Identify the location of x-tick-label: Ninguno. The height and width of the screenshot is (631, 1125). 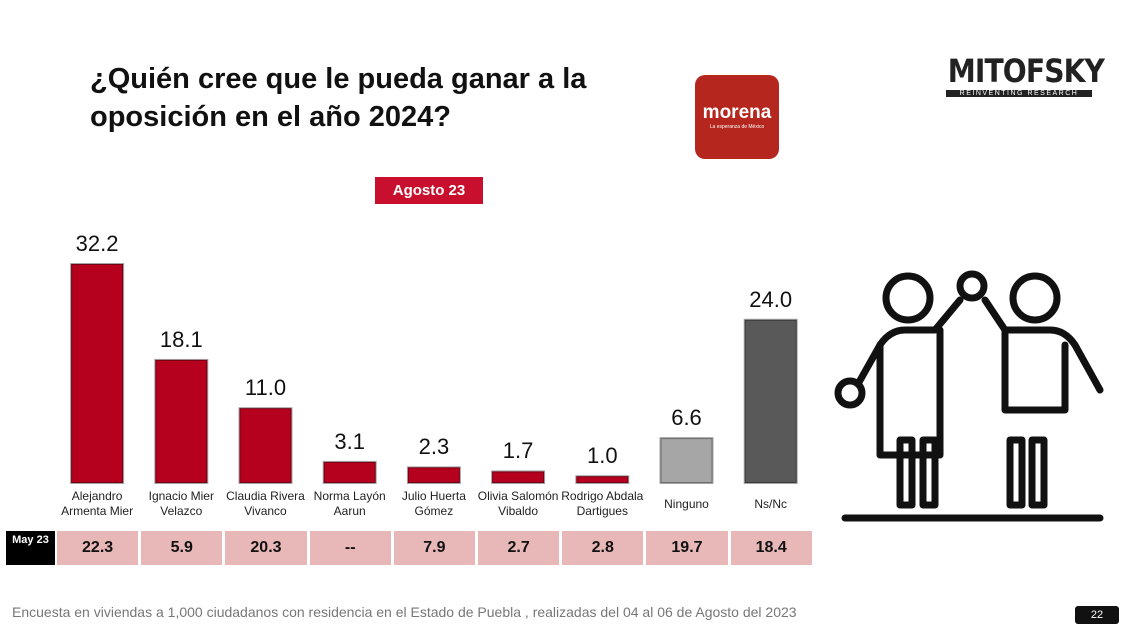
(686, 504).